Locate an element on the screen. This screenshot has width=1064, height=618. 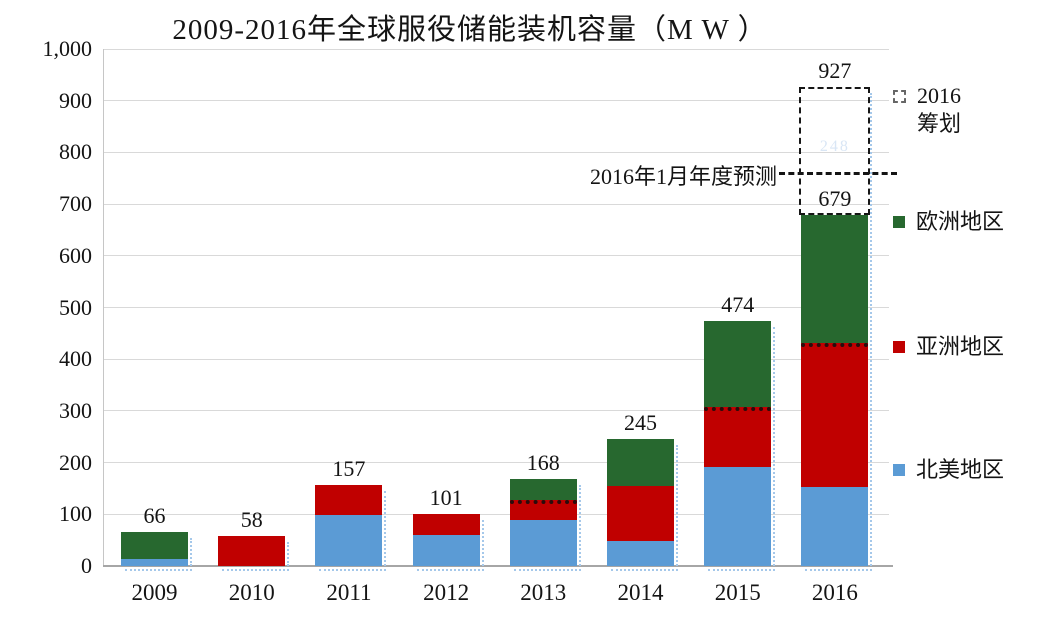
legend-item-north-america: 北美地区 is located at coordinates (948, 470).